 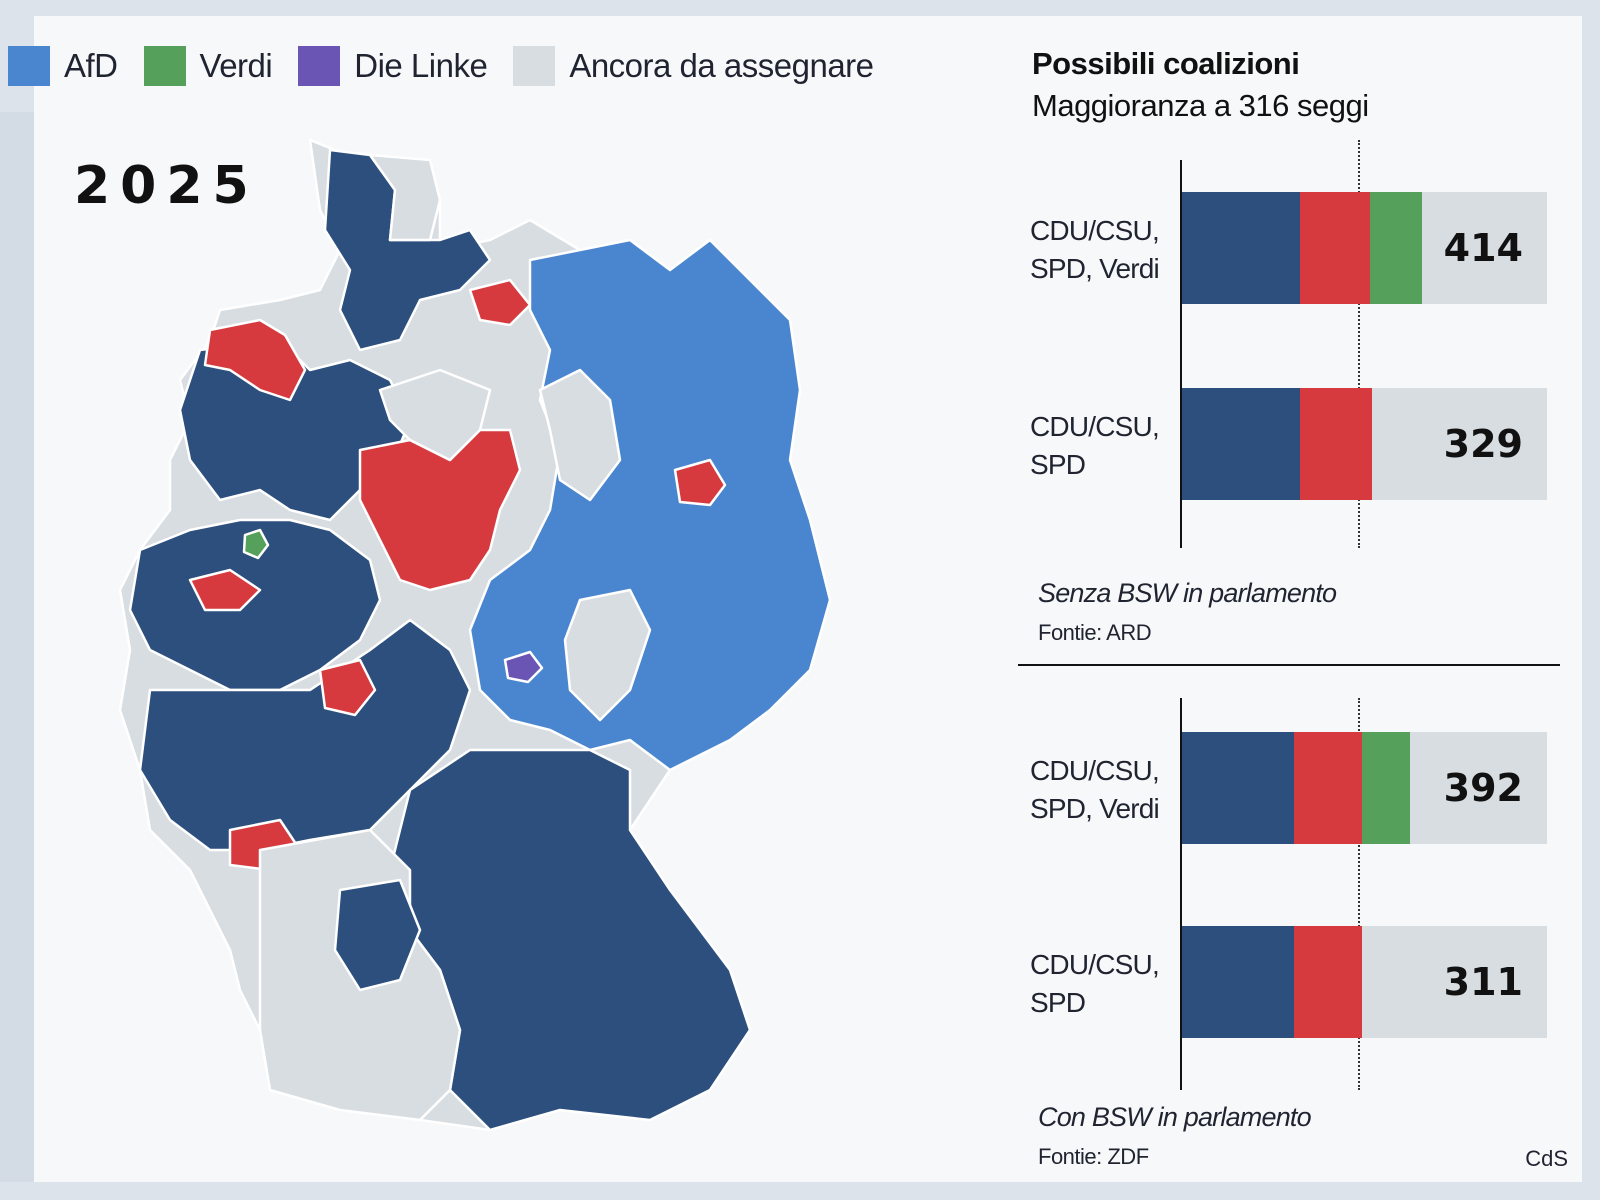 I want to click on coalitions-title: Possibili coalizioni, so click(x=1166, y=63).